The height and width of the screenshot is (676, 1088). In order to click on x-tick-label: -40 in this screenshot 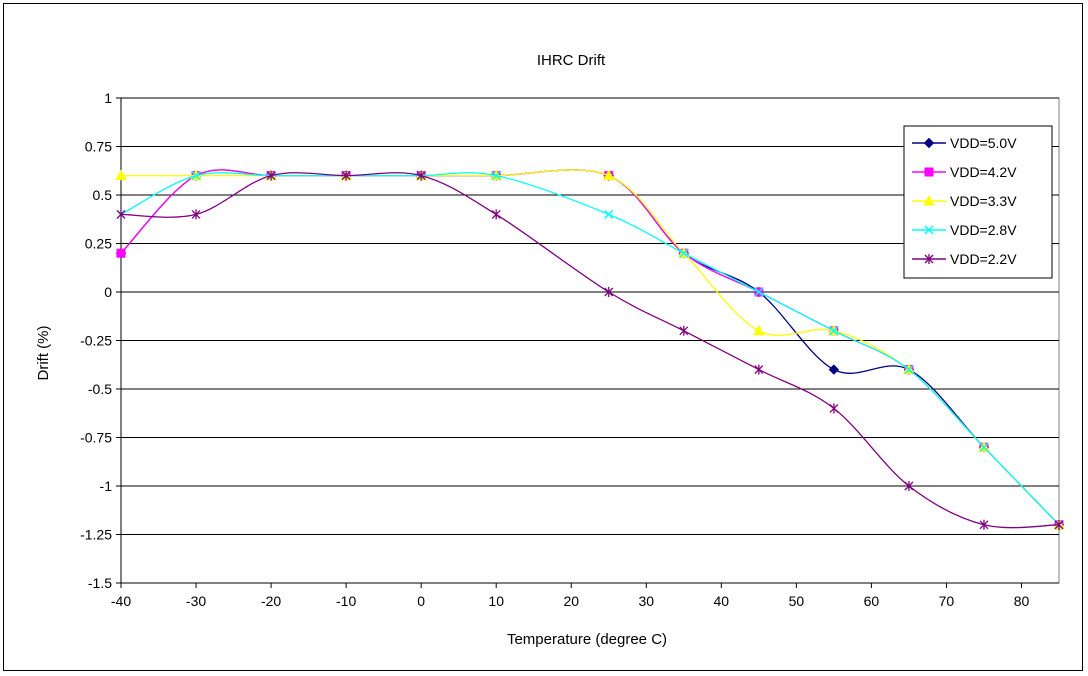, I will do `click(121, 601)`.